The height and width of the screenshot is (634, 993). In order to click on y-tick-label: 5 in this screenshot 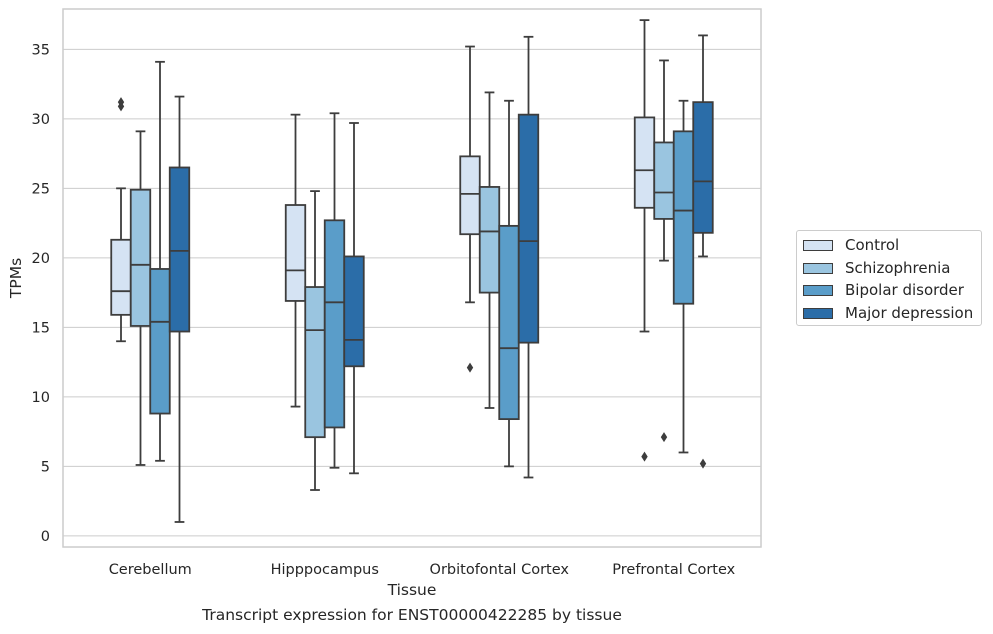, I will do `click(45, 467)`.